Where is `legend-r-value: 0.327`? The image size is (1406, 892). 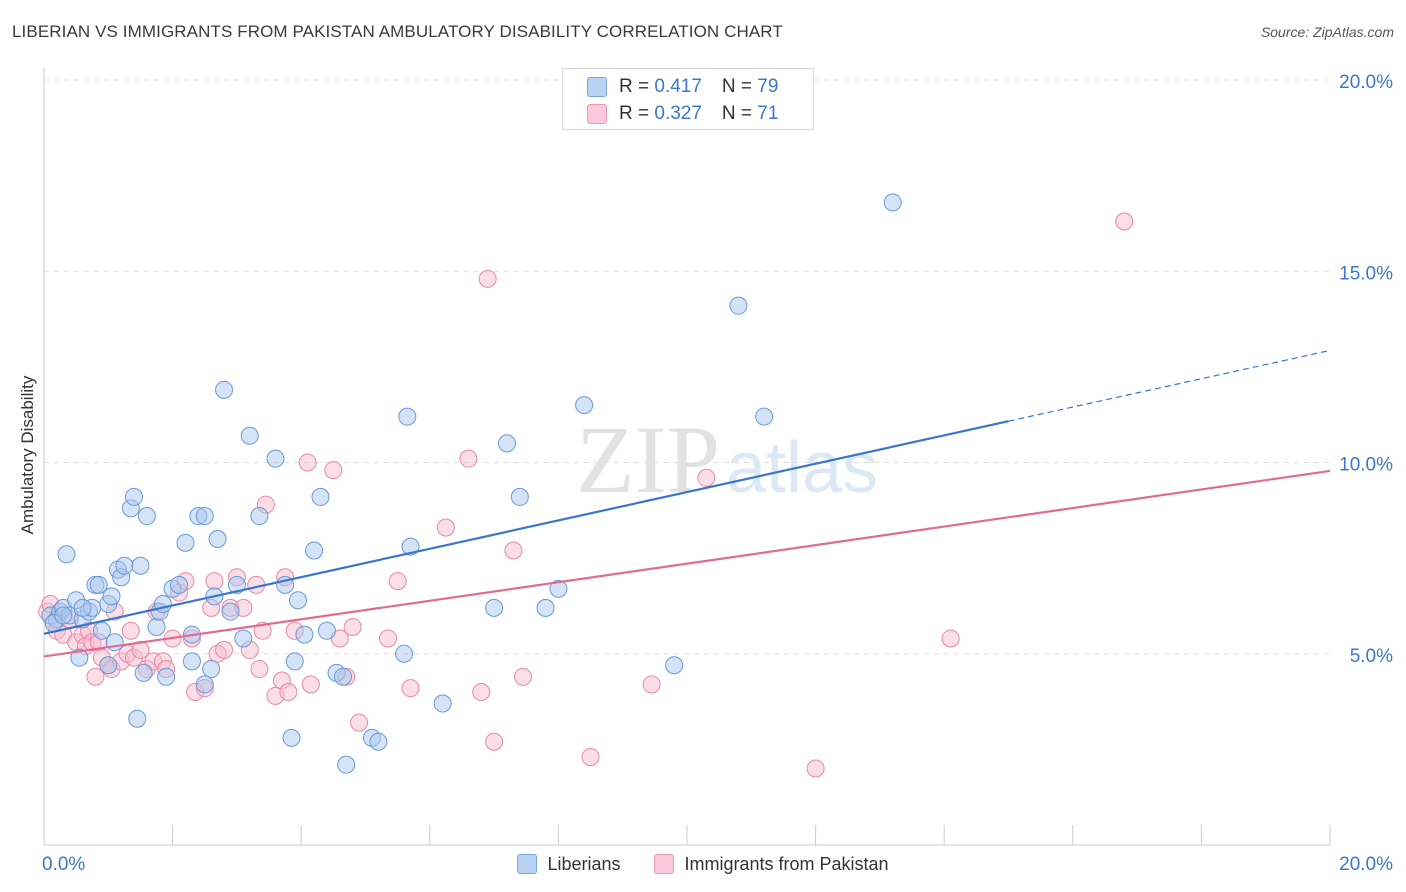
legend-r-value: 0.327 is located at coordinates (678, 113).